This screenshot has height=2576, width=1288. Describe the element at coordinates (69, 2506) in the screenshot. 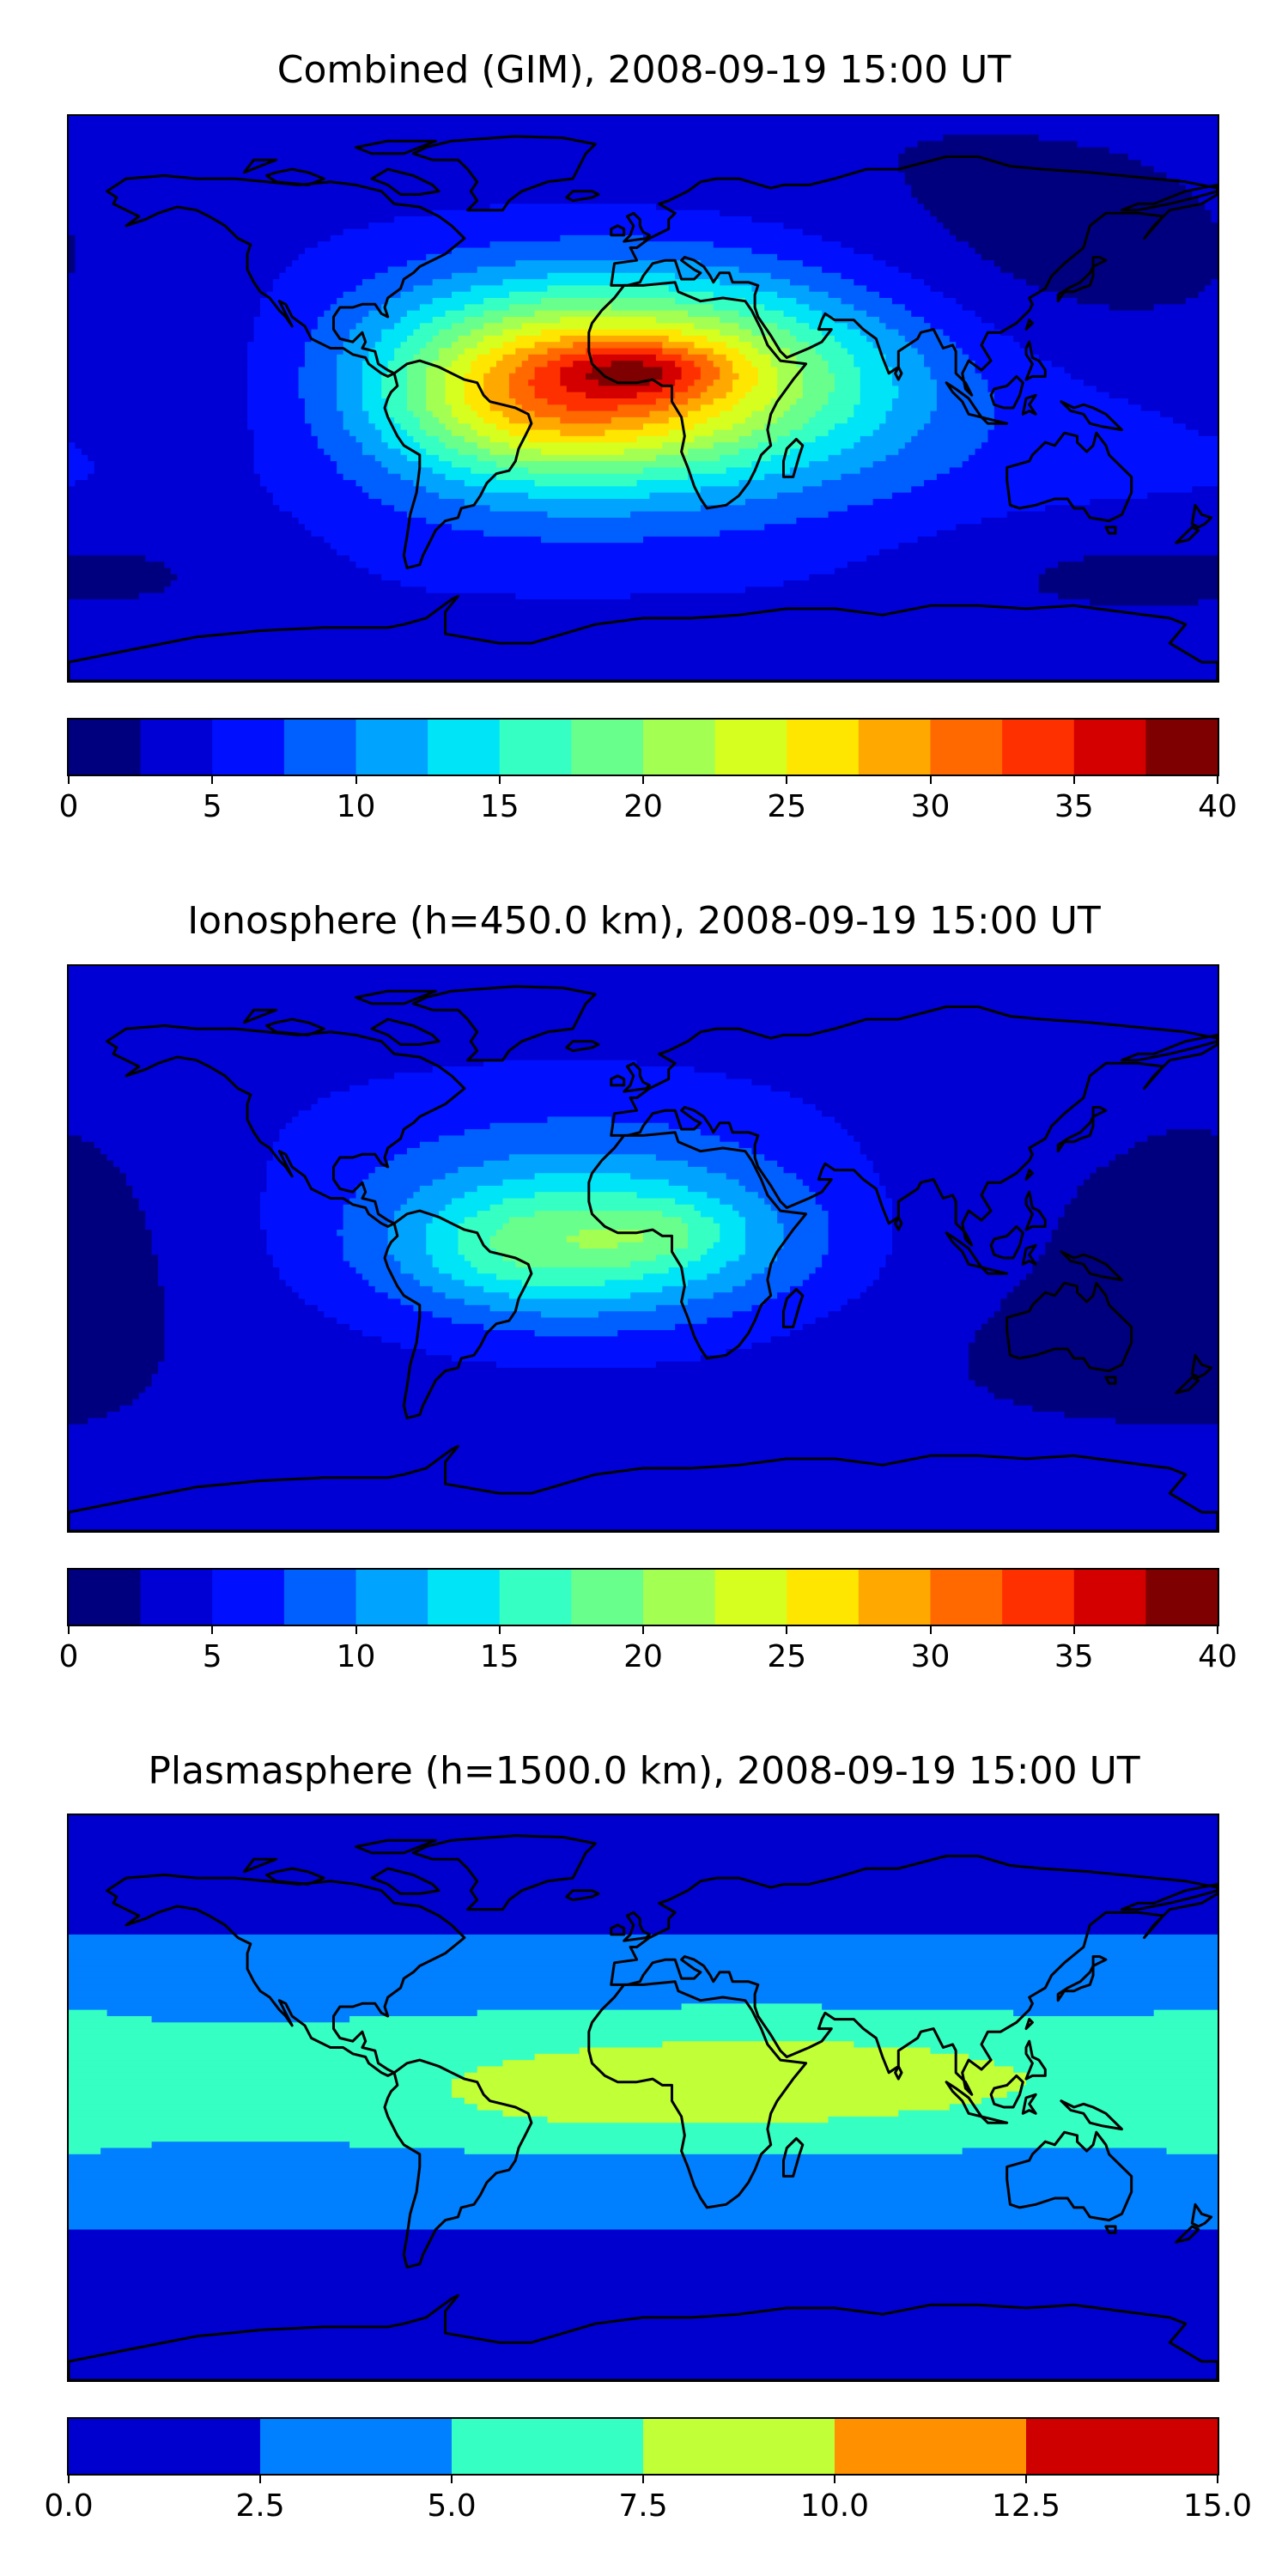

I see `colorbar-tick-label: 0.0` at that location.